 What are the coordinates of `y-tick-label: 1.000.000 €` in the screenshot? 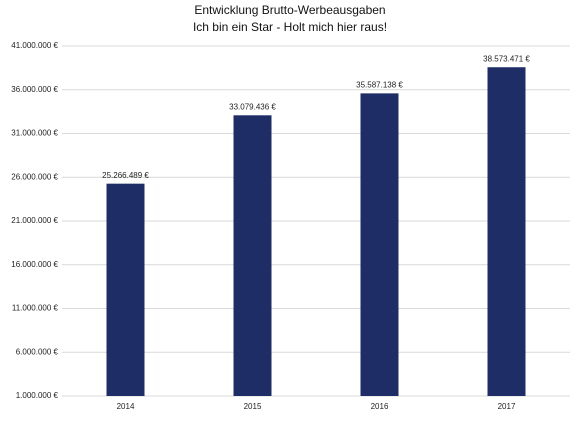 It's located at (37, 395).